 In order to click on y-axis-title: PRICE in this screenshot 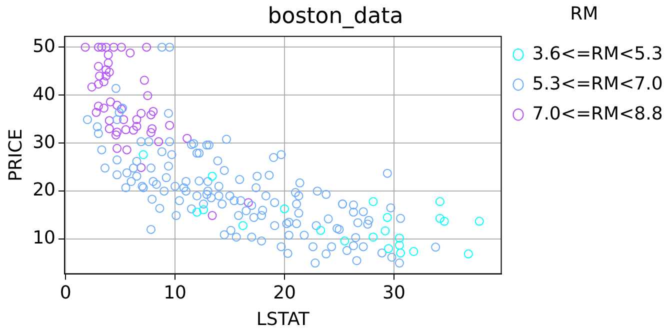, I will do `click(15, 155)`.